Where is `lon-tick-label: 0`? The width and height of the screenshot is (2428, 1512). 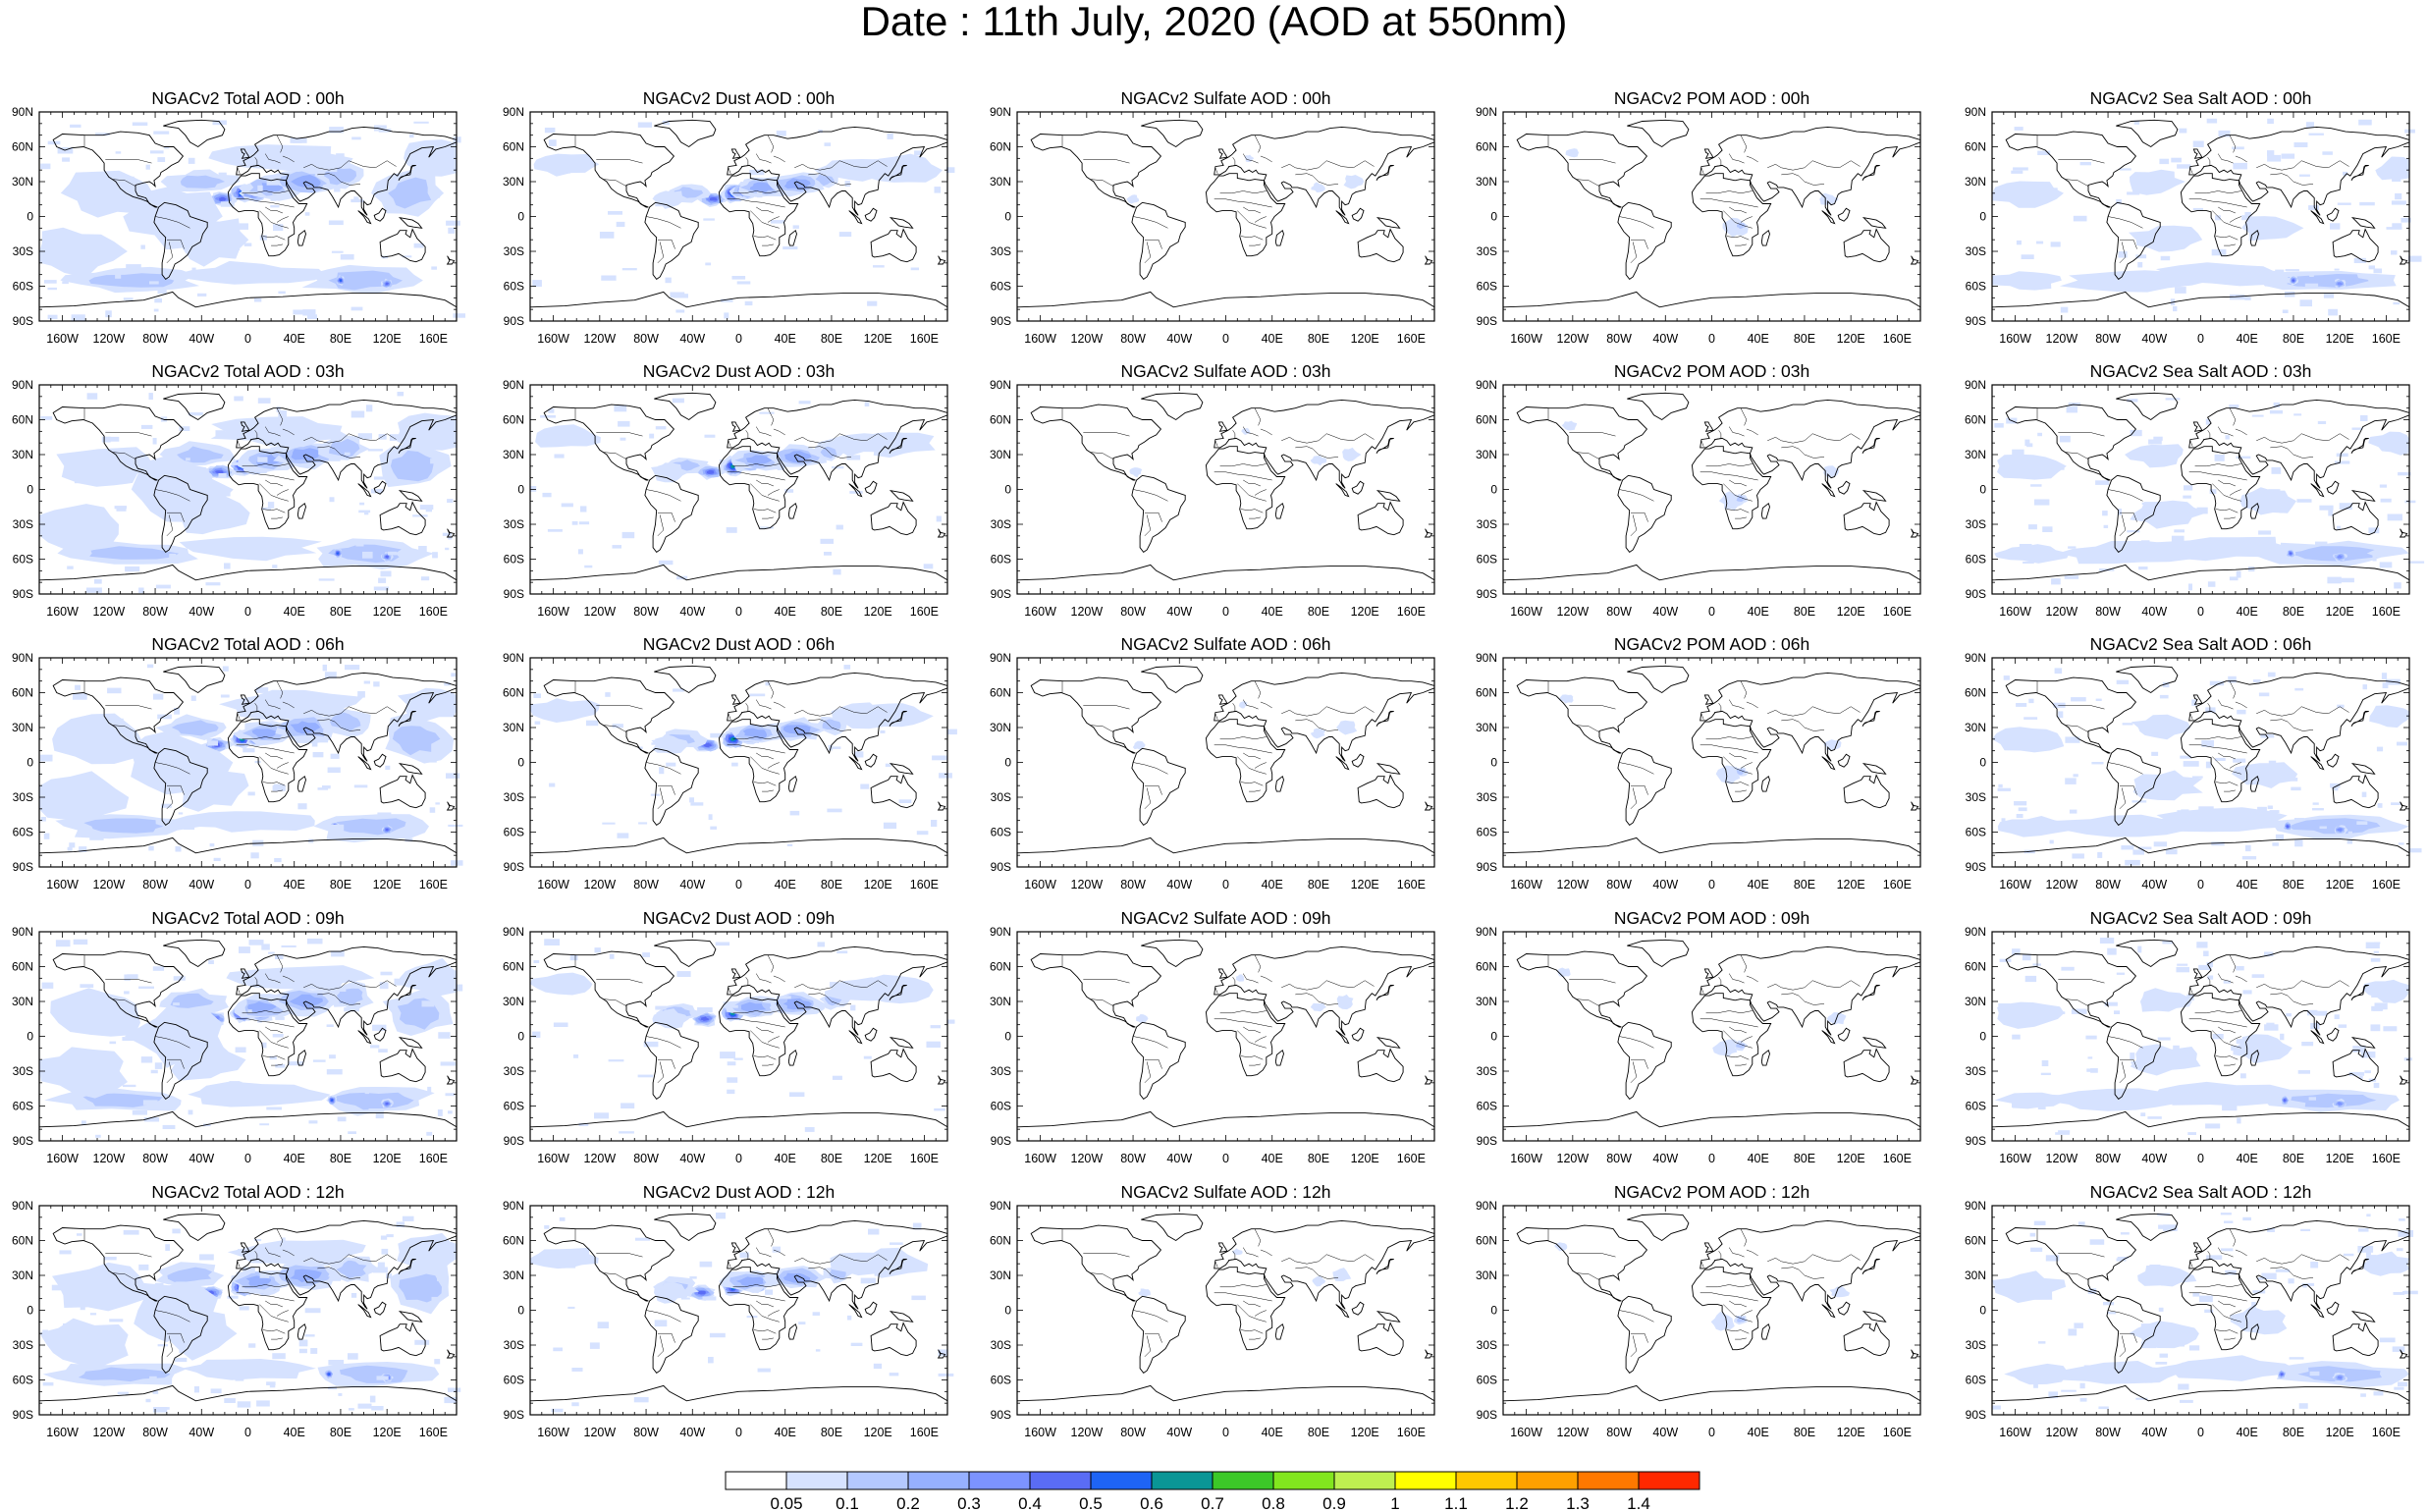 lon-tick-label: 0 is located at coordinates (2201, 339).